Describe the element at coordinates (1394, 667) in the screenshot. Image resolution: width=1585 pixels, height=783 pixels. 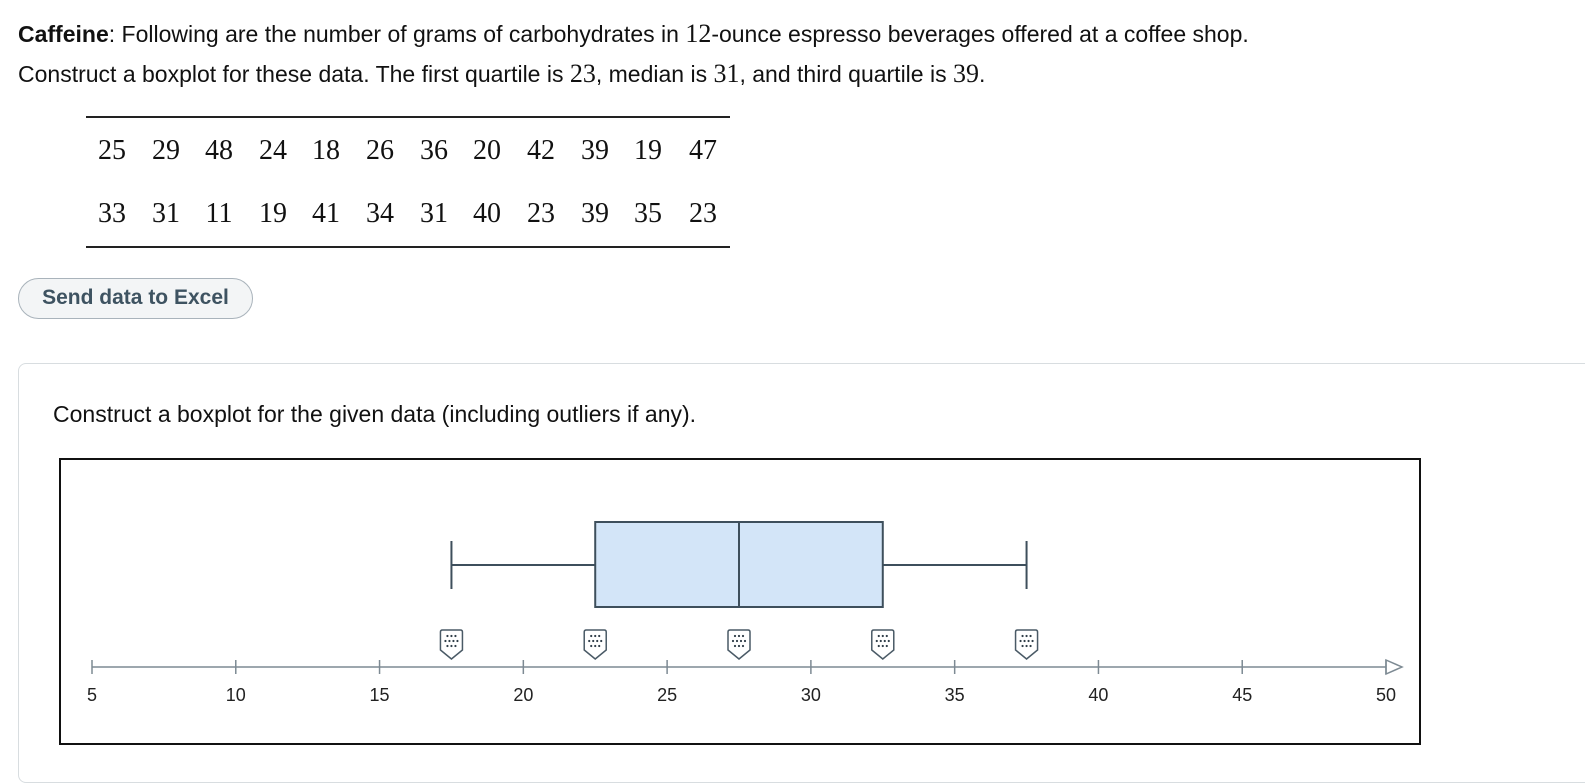
I see `axis-arrow-icon` at that location.